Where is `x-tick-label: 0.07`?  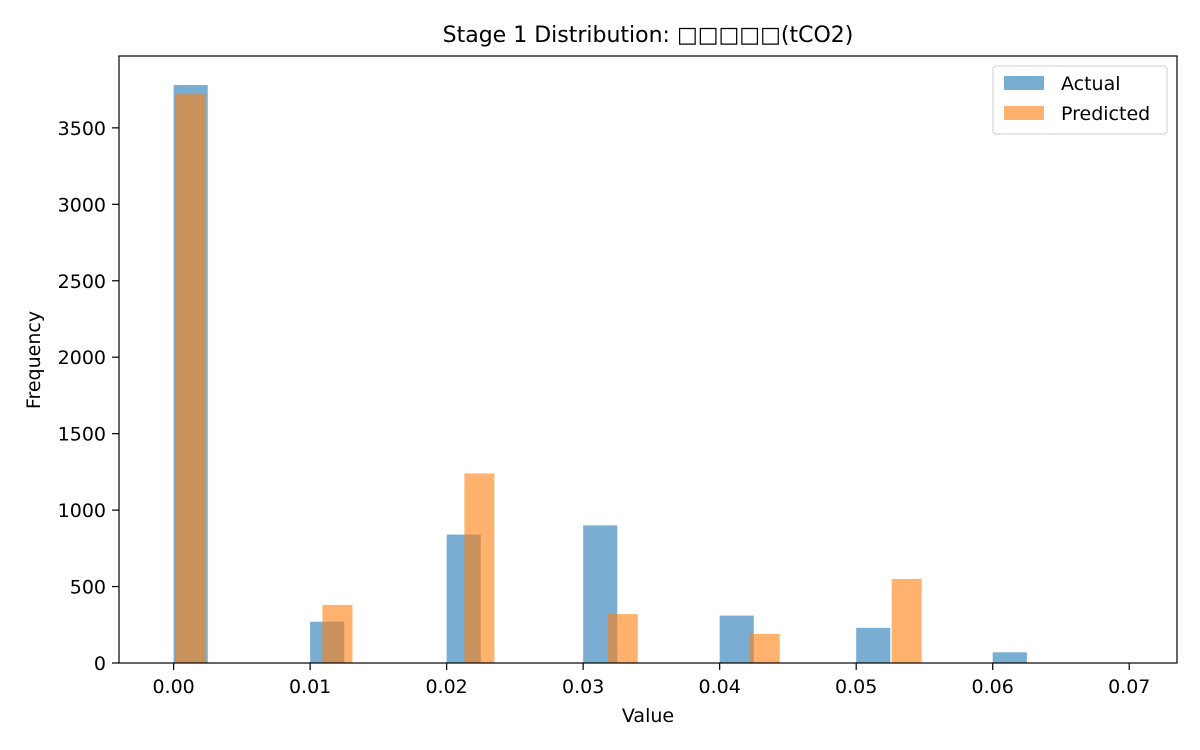 x-tick-label: 0.07 is located at coordinates (1129, 687).